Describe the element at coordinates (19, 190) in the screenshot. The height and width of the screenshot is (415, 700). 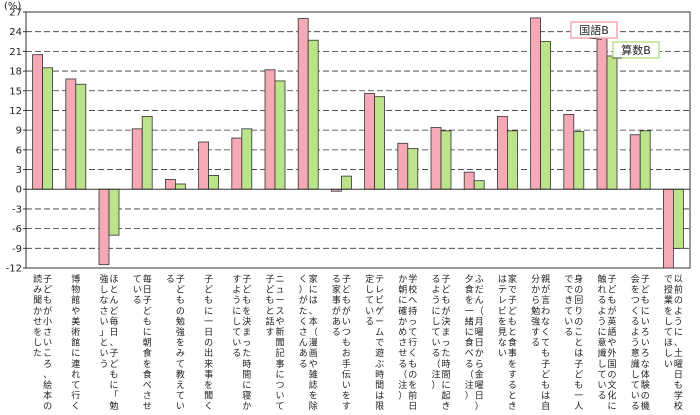
I see `y-tick-label: 0` at that location.